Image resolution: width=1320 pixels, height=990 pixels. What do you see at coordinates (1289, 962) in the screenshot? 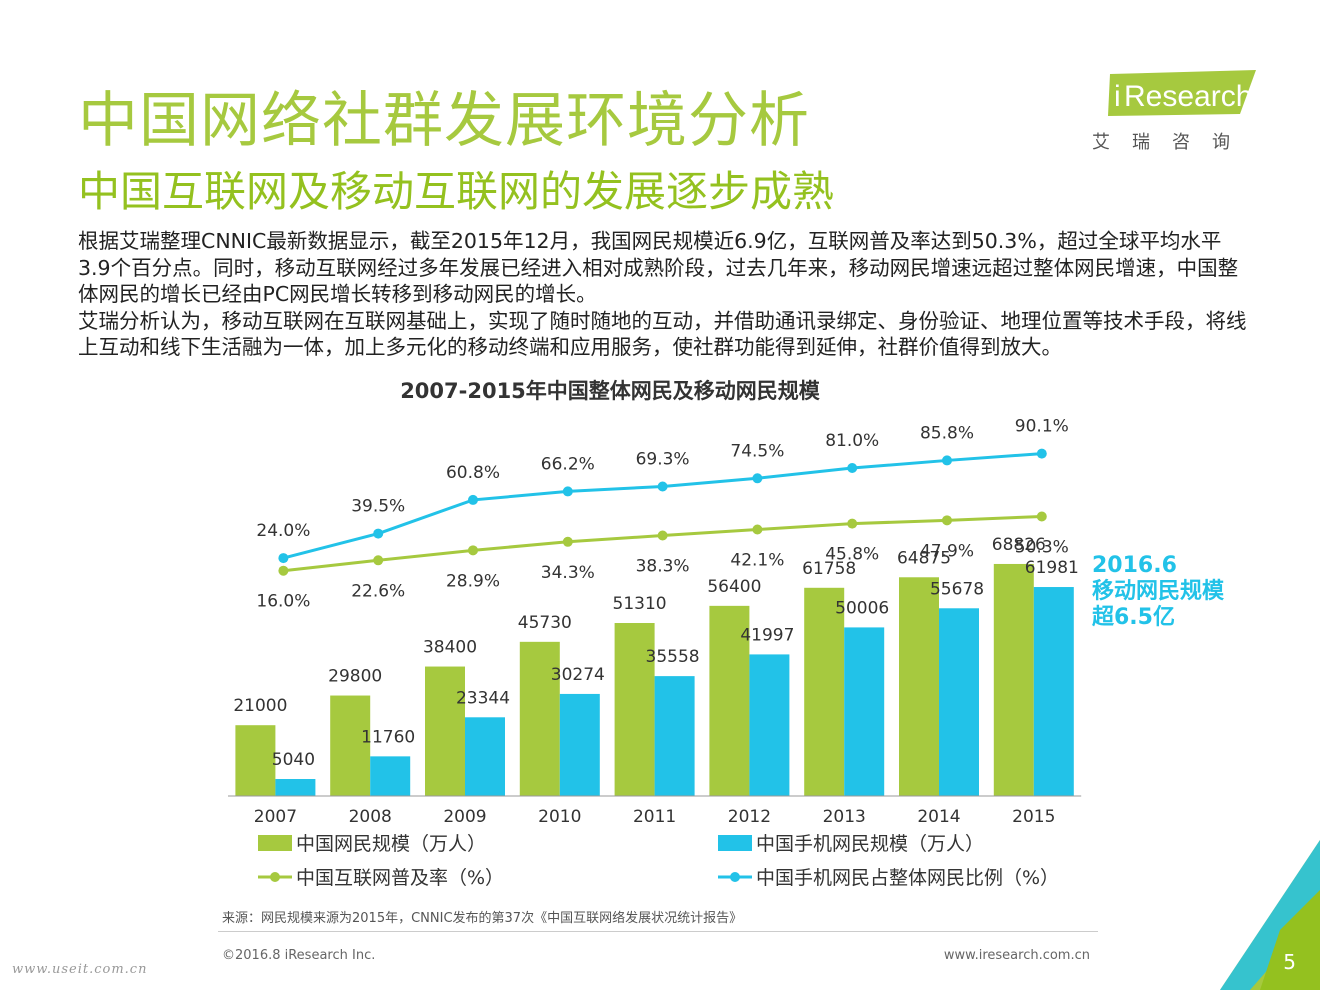
I see `page-number: 5` at bounding box center [1289, 962].